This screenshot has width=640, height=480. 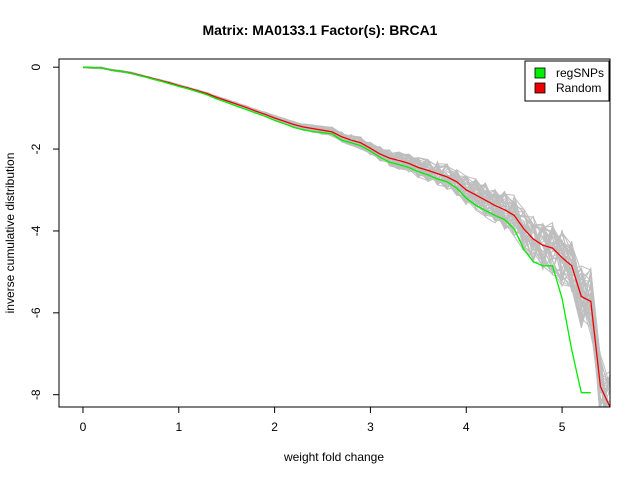 I want to click on legend-swatch-random, so click(x=540, y=88).